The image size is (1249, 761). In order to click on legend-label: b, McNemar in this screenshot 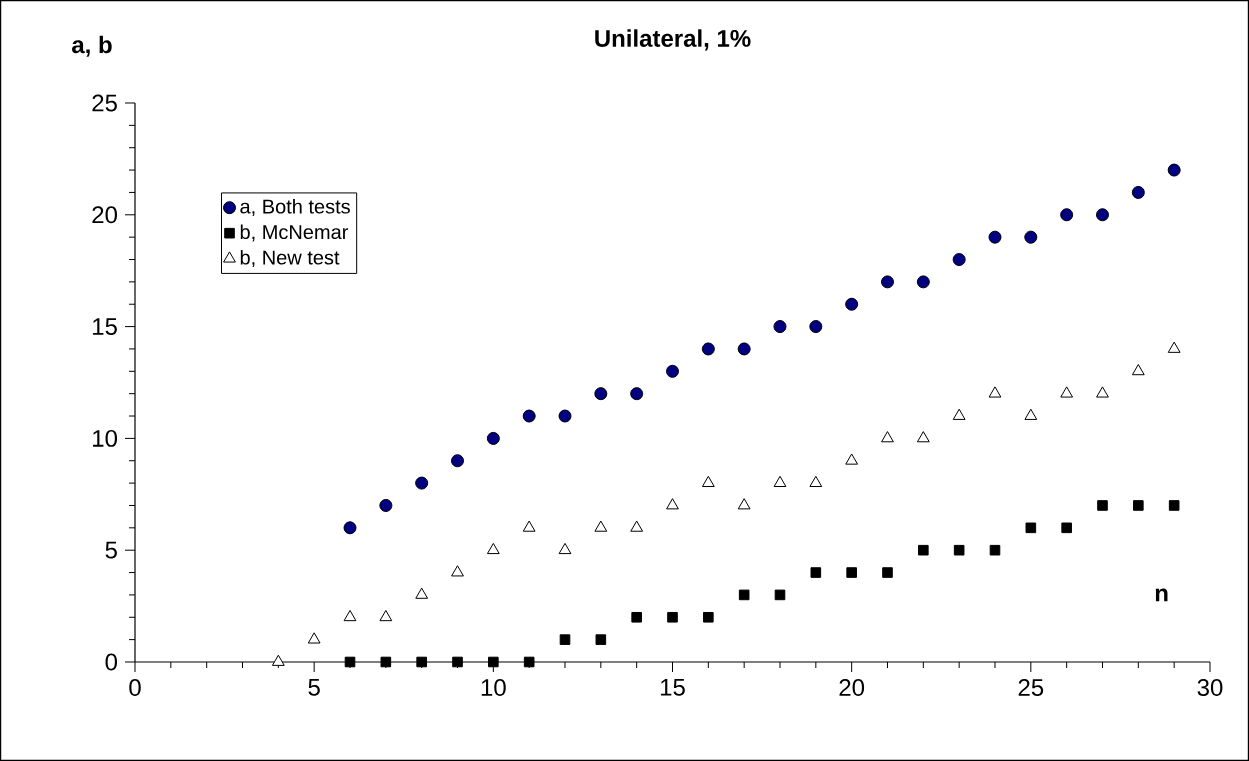, I will do `click(294, 233)`.